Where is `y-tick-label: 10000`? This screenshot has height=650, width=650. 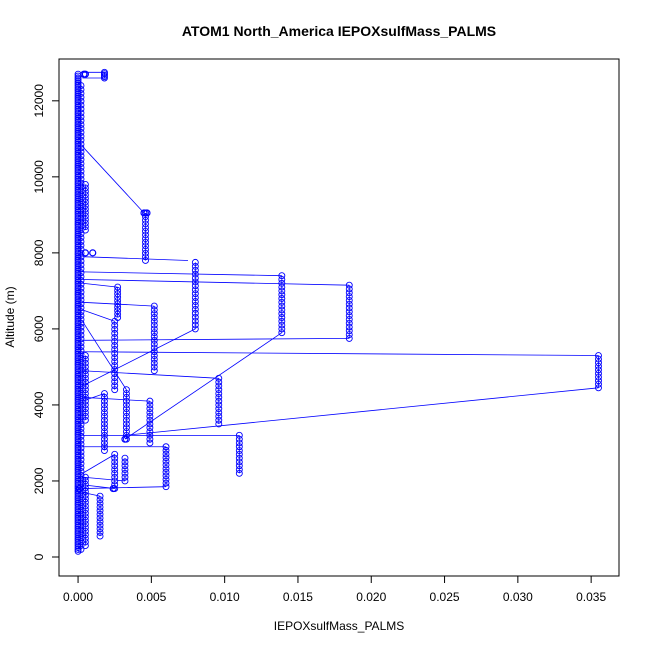 y-tick-label: 10000 is located at coordinates (39, 177).